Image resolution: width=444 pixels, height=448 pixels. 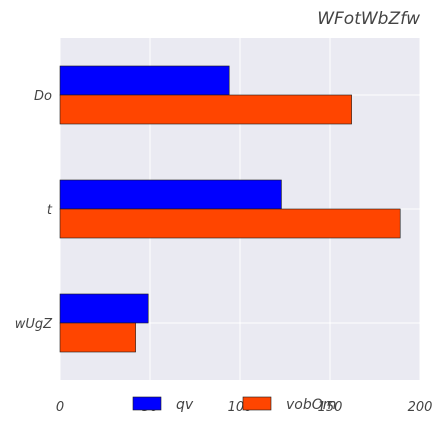 What do you see at coordinates (144, 80) in the screenshot?
I see `bar-qv-Do` at bounding box center [144, 80].